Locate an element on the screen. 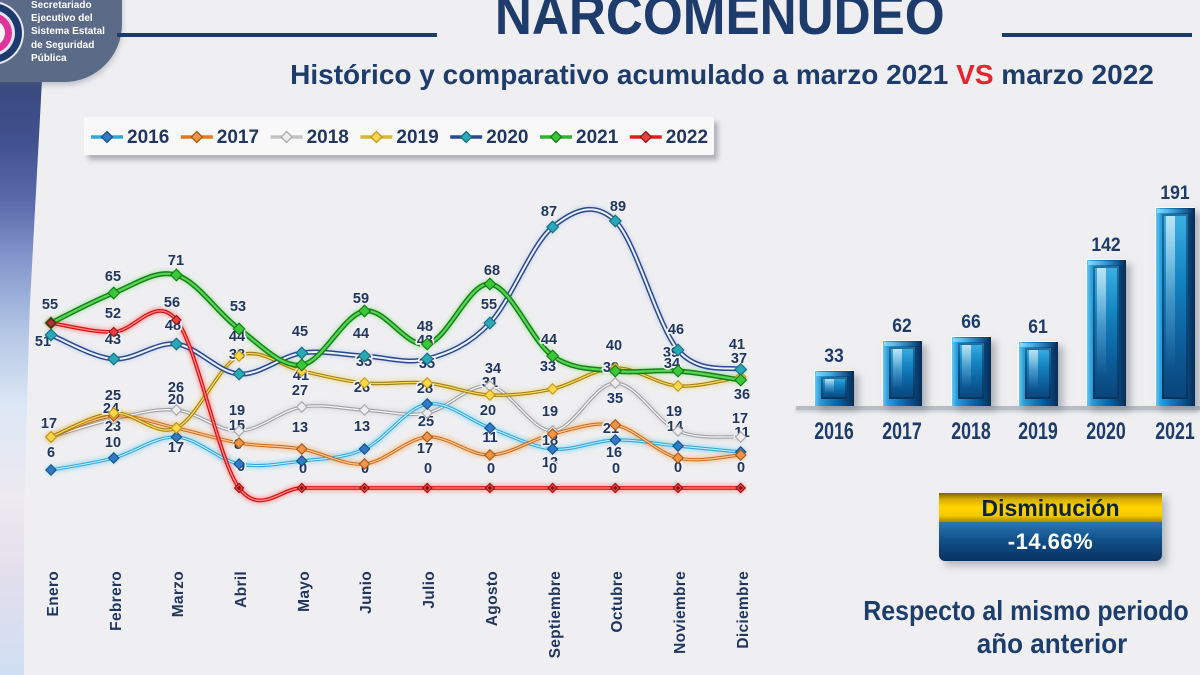 This screenshot has height=675, width=1200. svg-text: 51 is located at coordinates (43, 342).